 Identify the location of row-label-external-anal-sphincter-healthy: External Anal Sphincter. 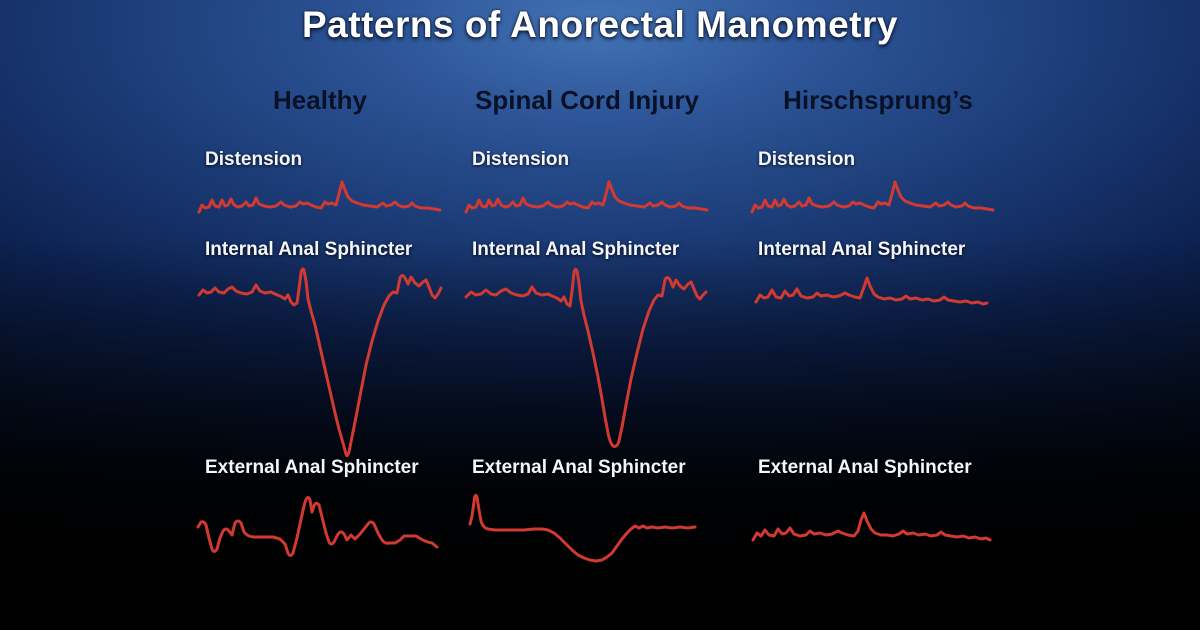
(312, 467).